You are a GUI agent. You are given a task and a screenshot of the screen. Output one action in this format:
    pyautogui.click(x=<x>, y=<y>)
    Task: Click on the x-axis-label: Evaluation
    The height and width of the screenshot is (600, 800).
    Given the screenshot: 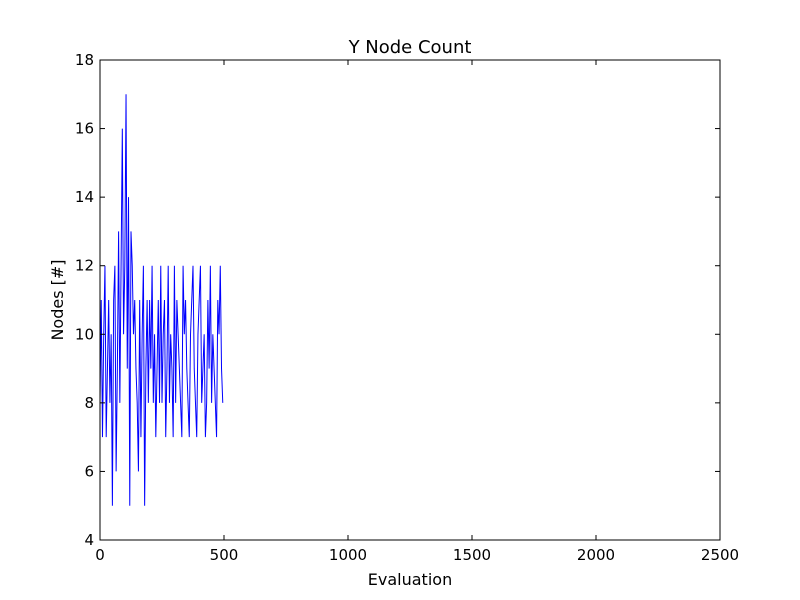 What is the action you would take?
    pyautogui.click(x=410, y=579)
    